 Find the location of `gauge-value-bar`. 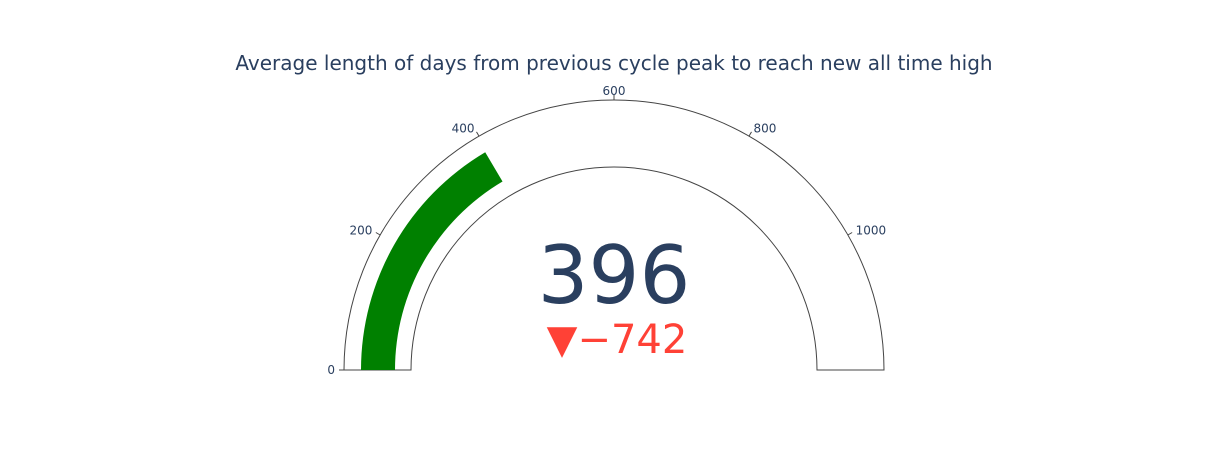

gauge-value-bar is located at coordinates (432, 261).